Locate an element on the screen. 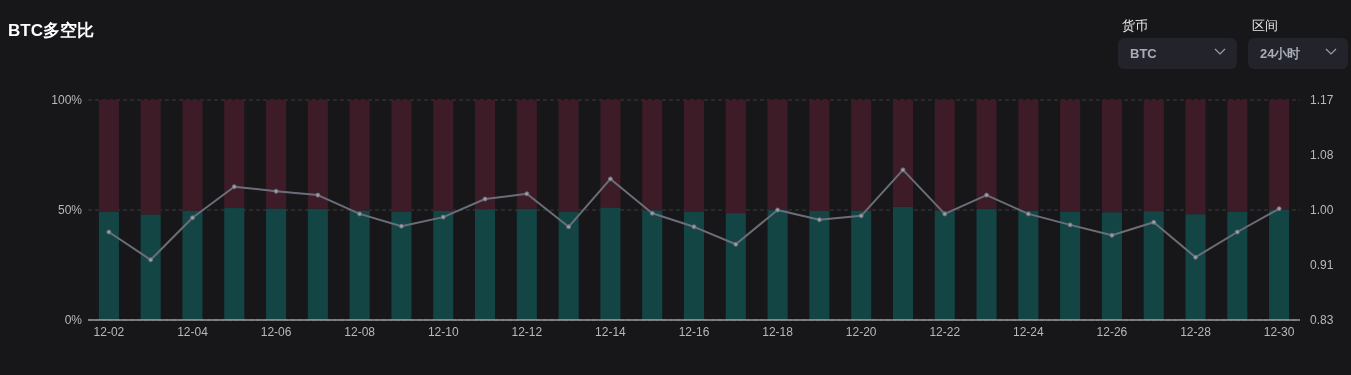 This screenshot has height=375, width=1351. y2-tick-label: 0.83 is located at coordinates (1322, 320).